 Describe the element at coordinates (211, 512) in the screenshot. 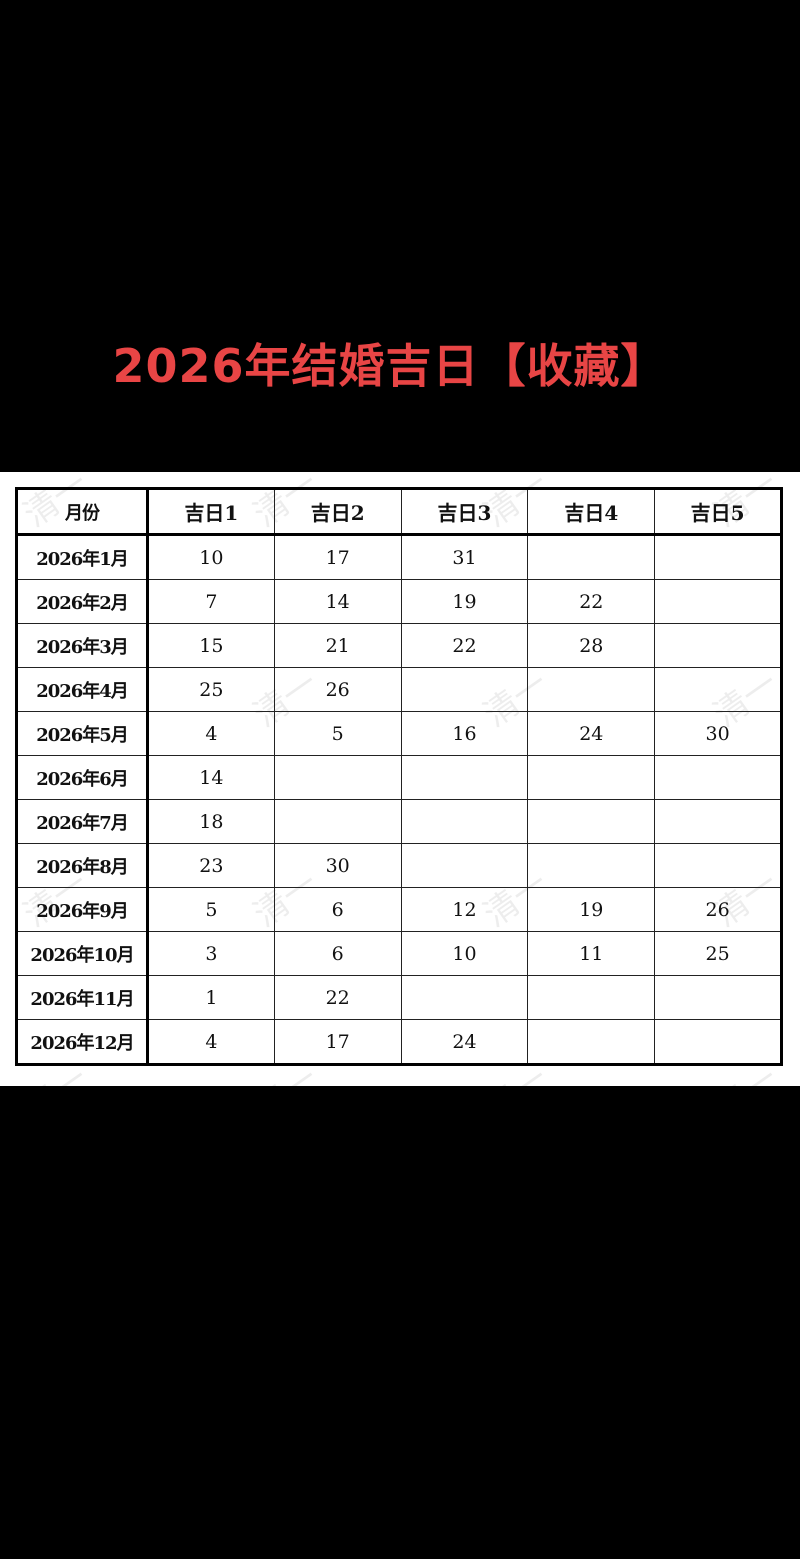

I see `header-day-1: 吉日1` at that location.